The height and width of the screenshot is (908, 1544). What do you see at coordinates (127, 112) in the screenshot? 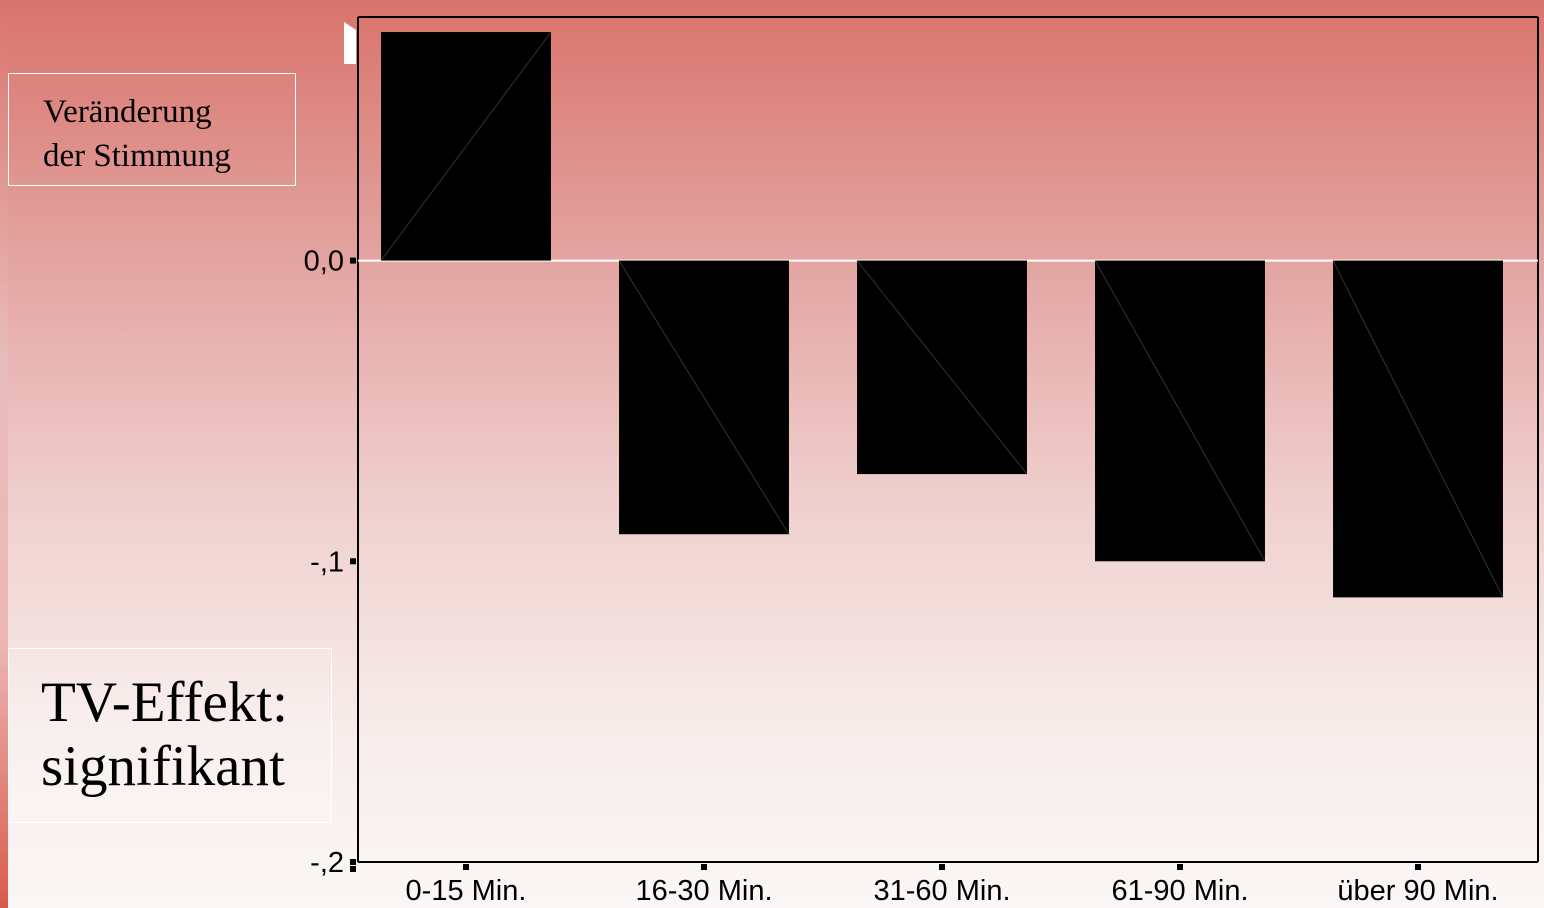
I see `y-axis-label-line-1: Veränderung` at bounding box center [127, 112].